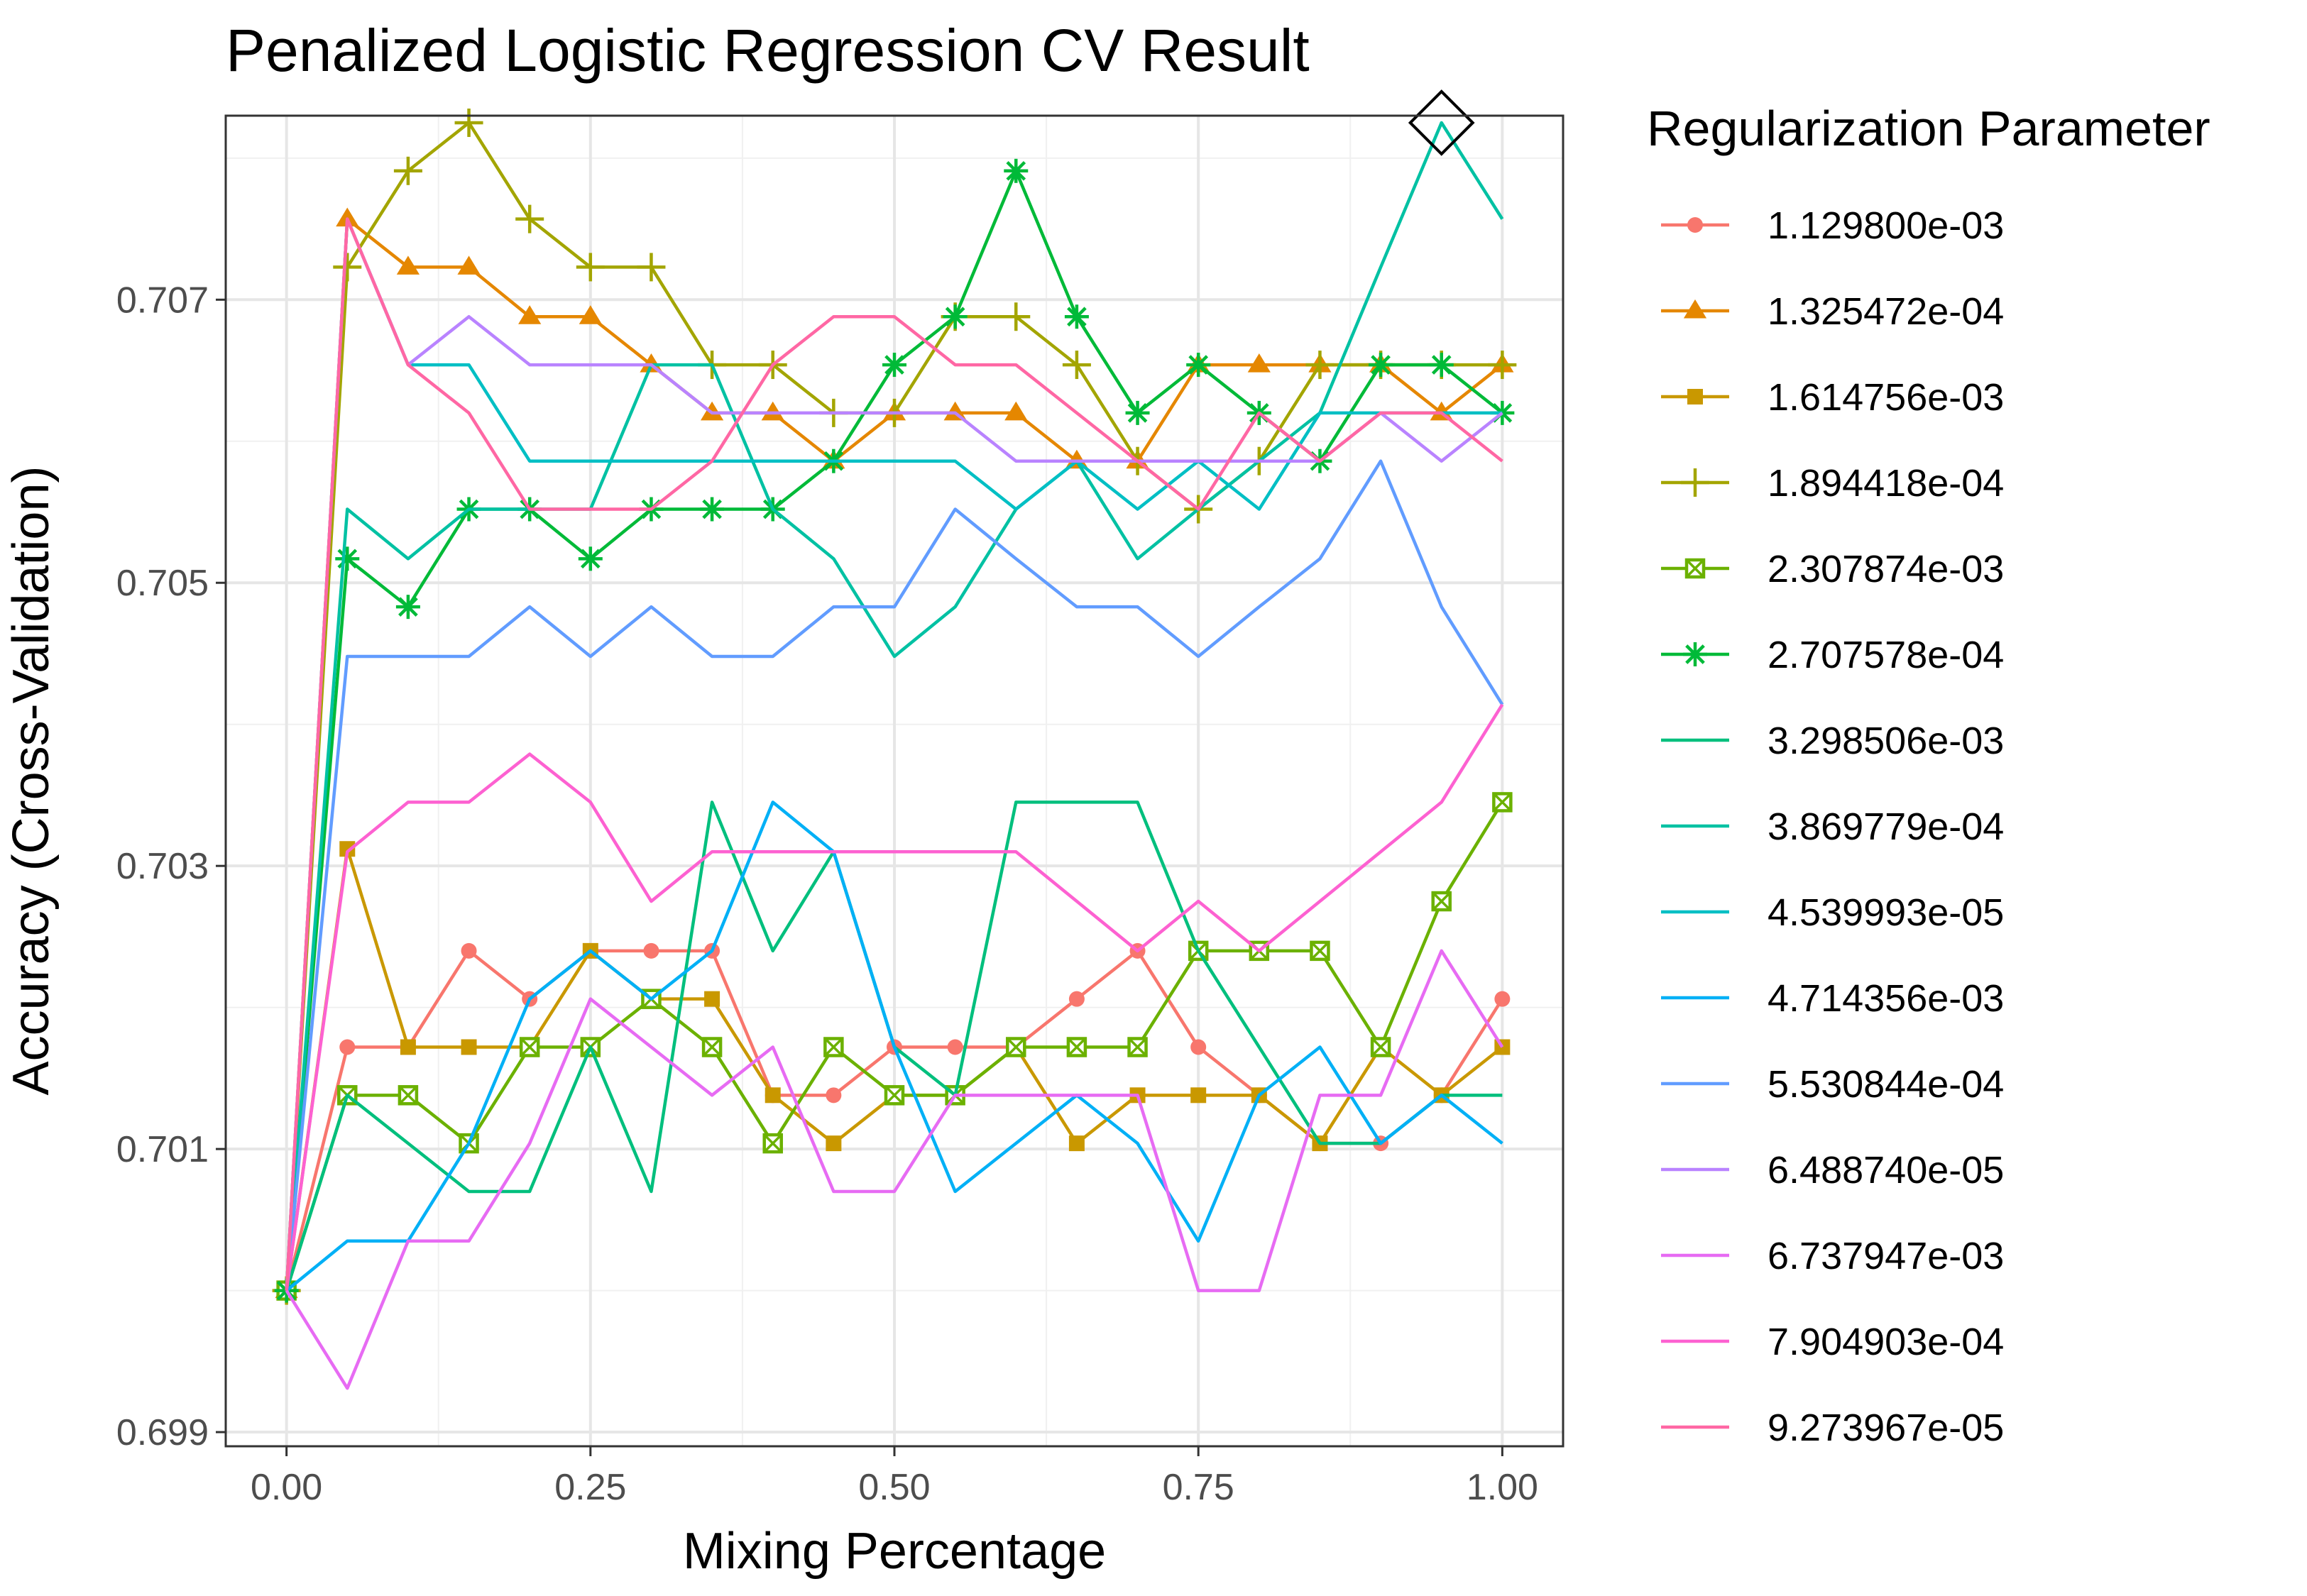  Describe the element at coordinates (162, 1432) in the screenshot. I see `y-tick-label: 0.699` at that location.